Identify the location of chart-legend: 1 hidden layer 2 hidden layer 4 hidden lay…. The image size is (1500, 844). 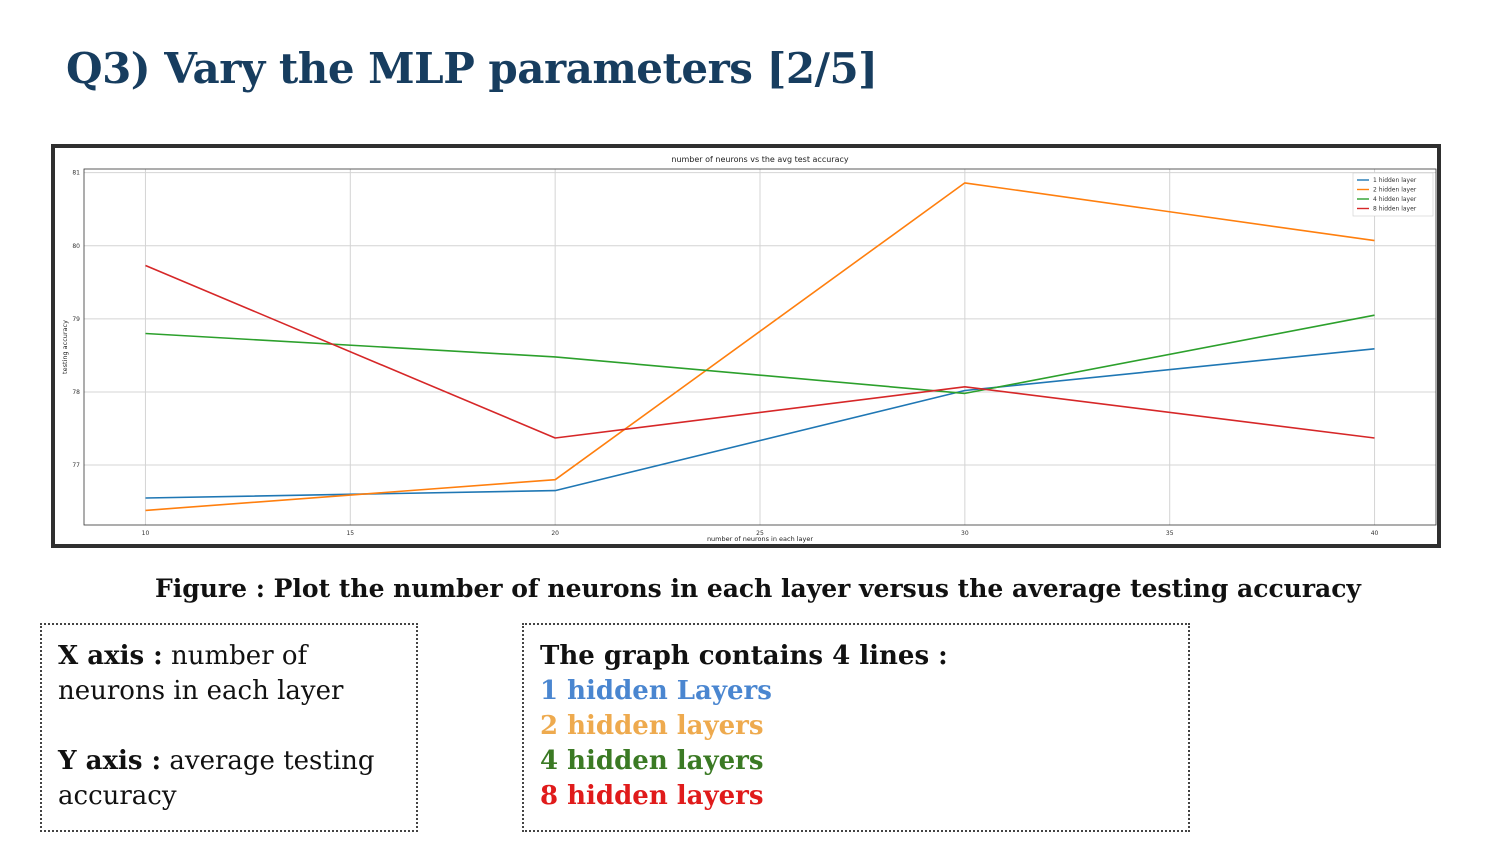
(1393, 194).